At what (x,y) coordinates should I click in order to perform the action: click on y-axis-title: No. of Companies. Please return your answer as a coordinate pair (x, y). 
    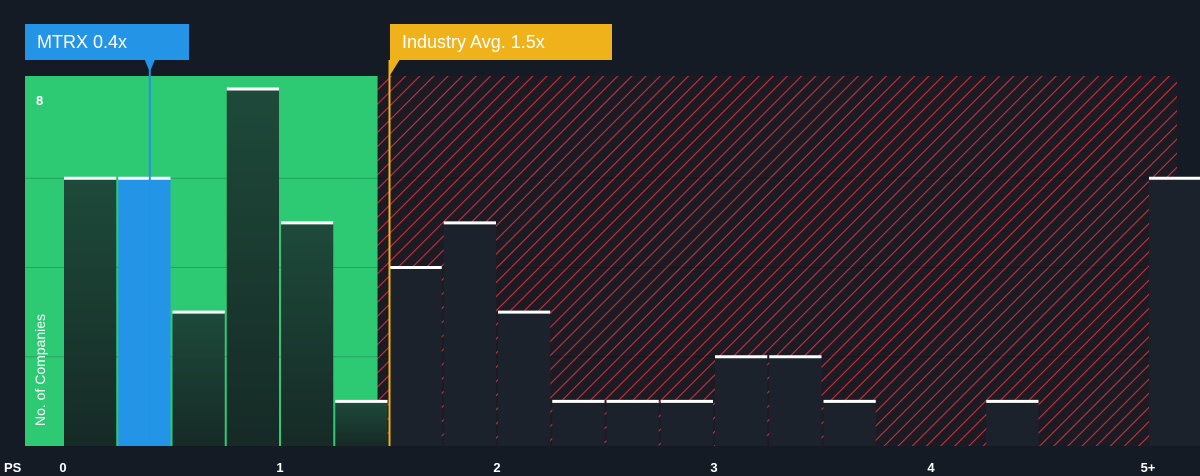
    Looking at the image, I should click on (40, 370).